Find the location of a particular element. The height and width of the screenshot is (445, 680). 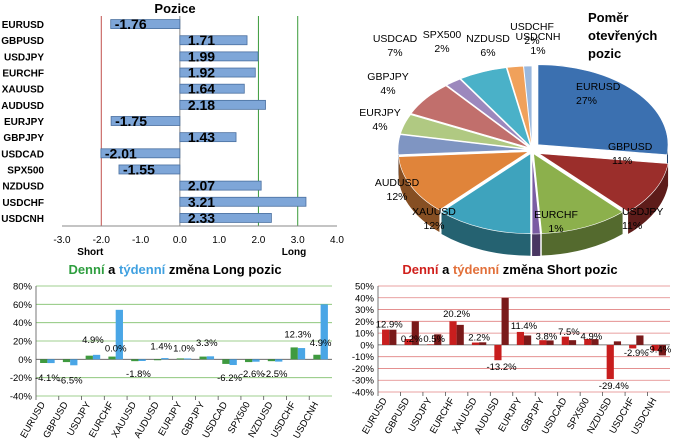

pie-label-name: EURJPY is located at coordinates (379, 113).